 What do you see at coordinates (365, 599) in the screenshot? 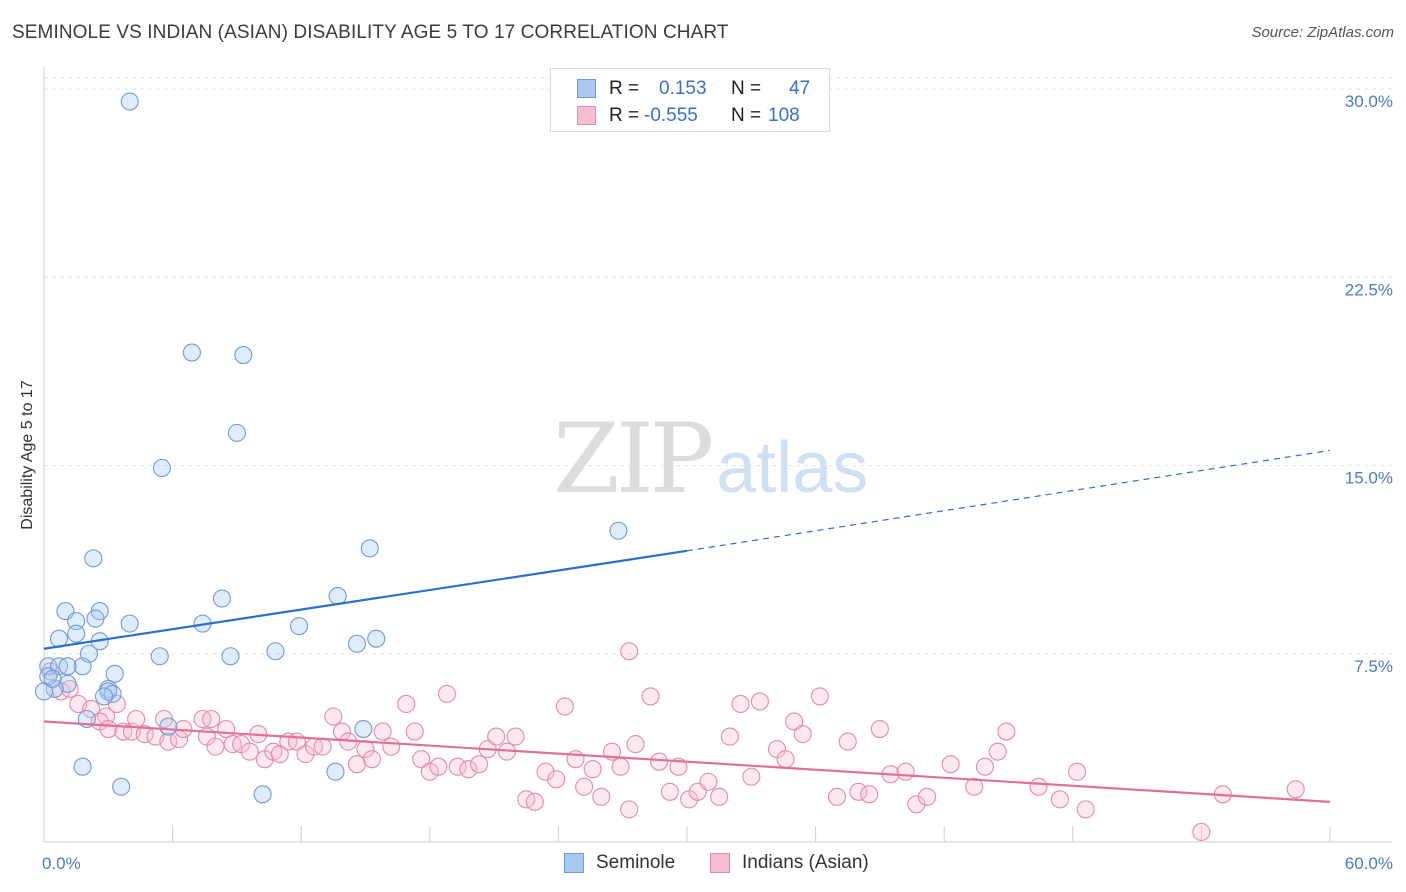
I see `seminole-trend-line` at bounding box center [365, 599].